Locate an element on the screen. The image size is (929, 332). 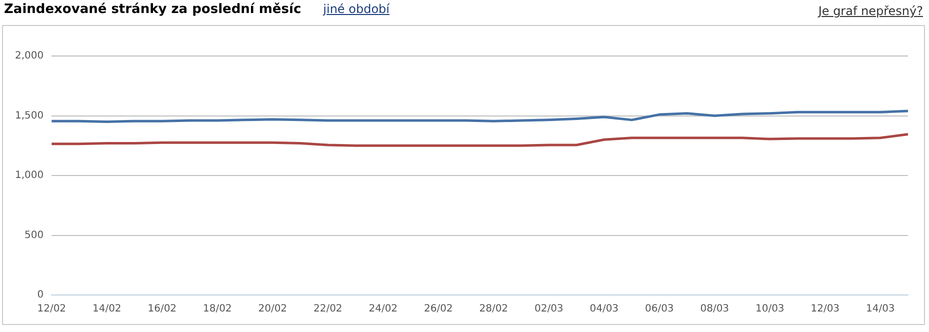
x-tick-label: 04/03 is located at coordinates (604, 309).